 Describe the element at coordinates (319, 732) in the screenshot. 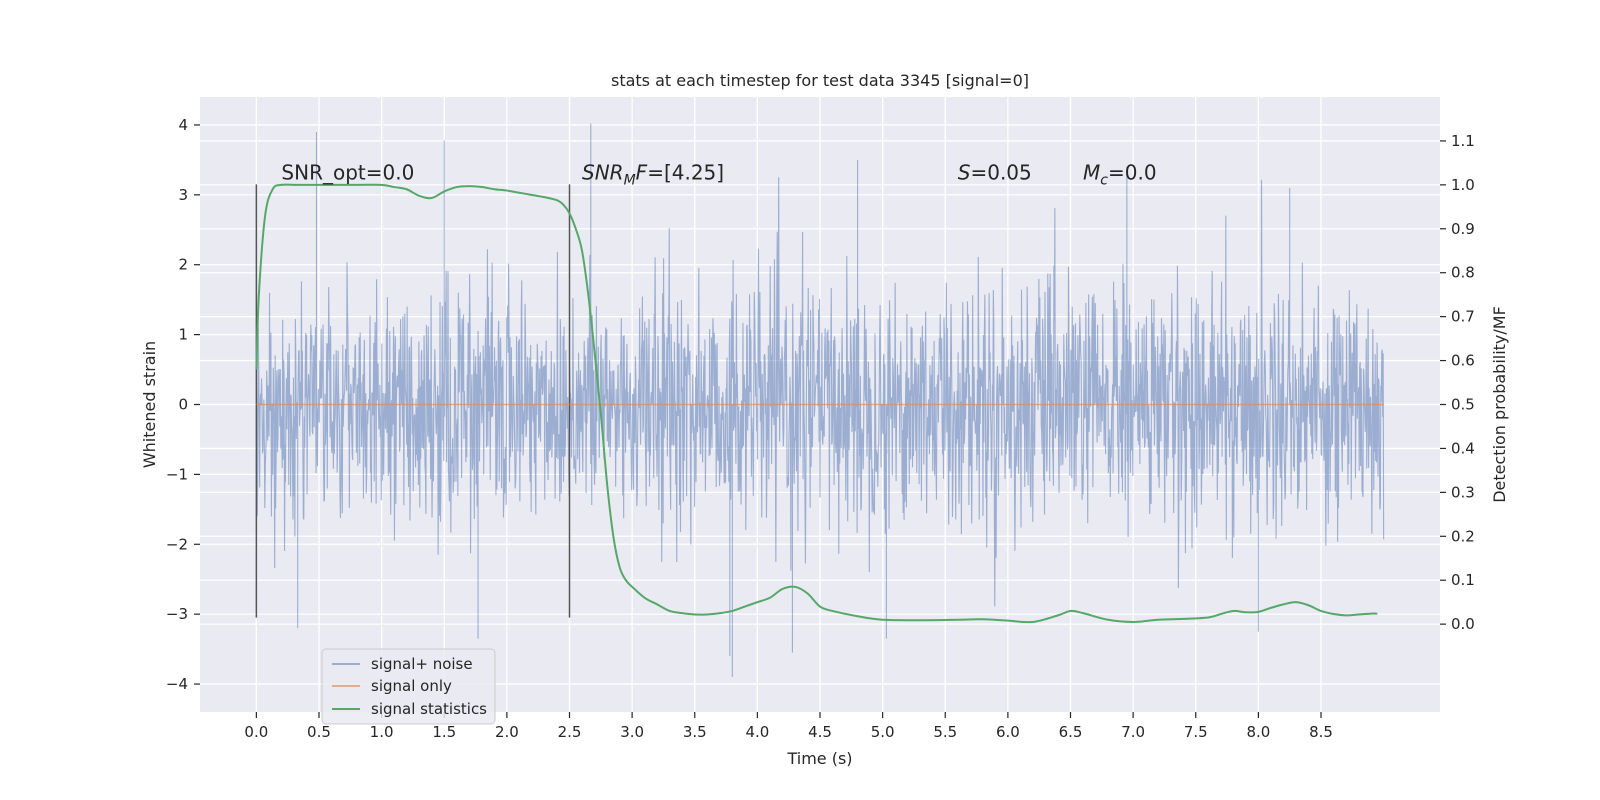

I see `x-tick-label: 0.5` at that location.